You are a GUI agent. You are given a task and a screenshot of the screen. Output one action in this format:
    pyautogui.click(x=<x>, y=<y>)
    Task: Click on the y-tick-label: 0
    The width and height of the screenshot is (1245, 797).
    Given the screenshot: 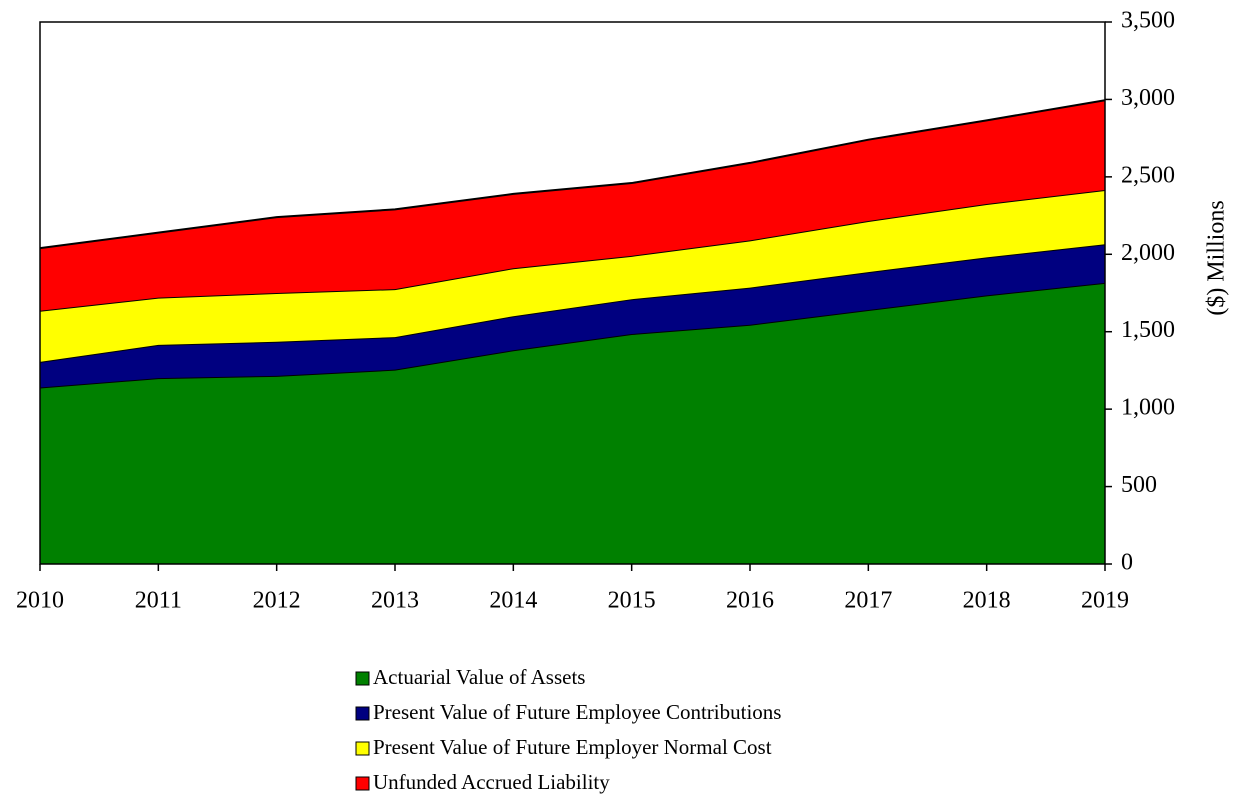 What is the action you would take?
    pyautogui.click(x=1127, y=563)
    